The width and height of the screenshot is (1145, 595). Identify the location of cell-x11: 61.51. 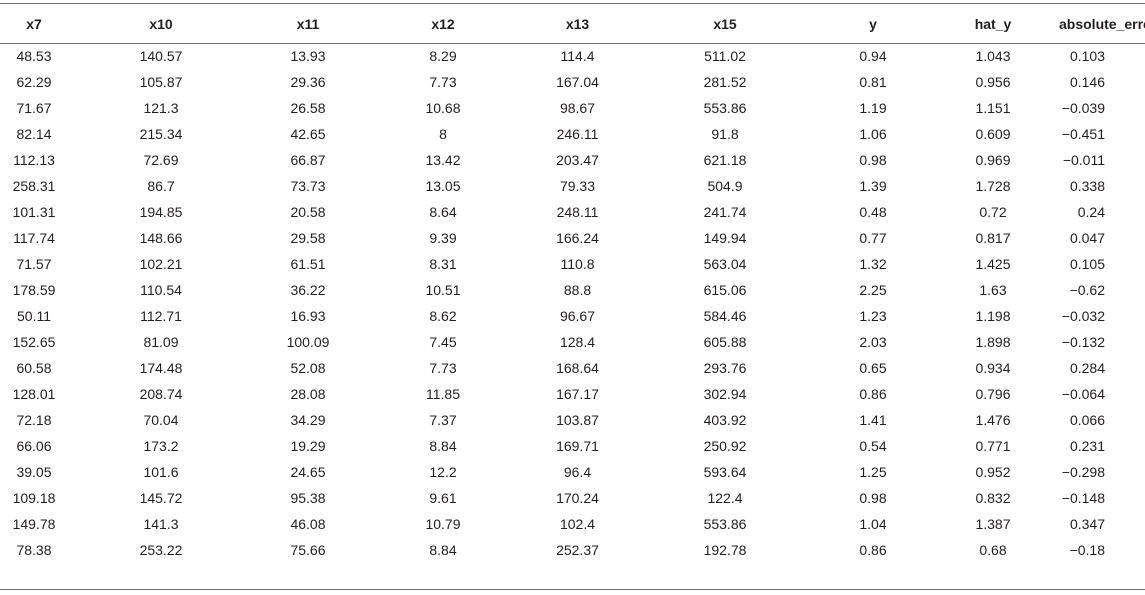
(308, 264).